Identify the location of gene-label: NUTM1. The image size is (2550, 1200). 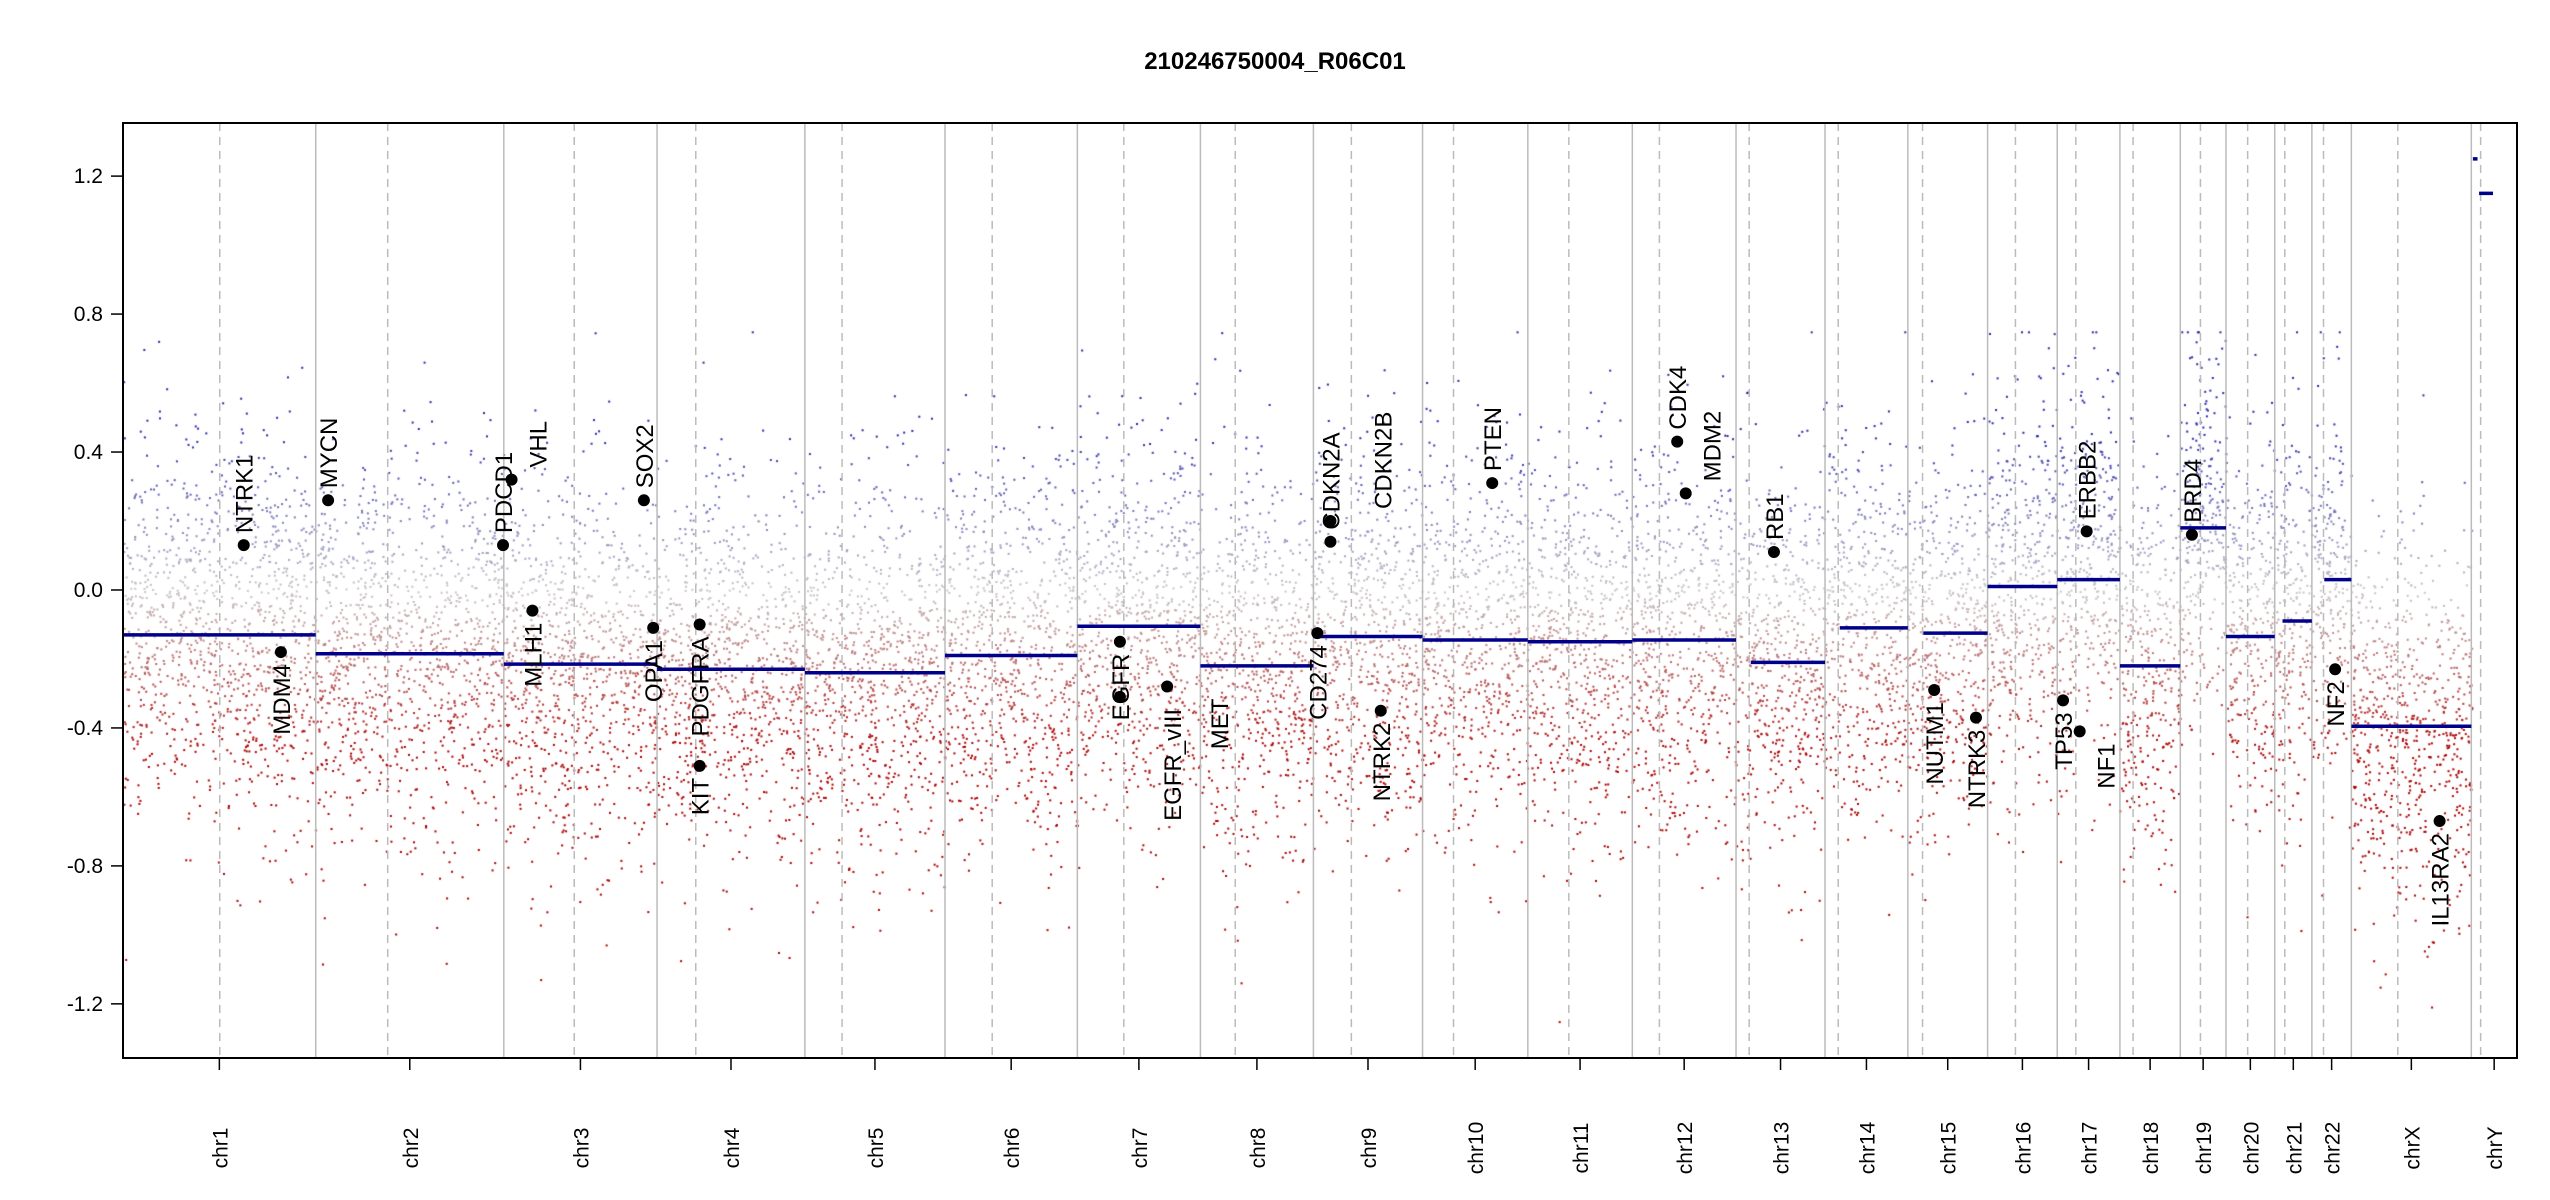
(1935, 743).